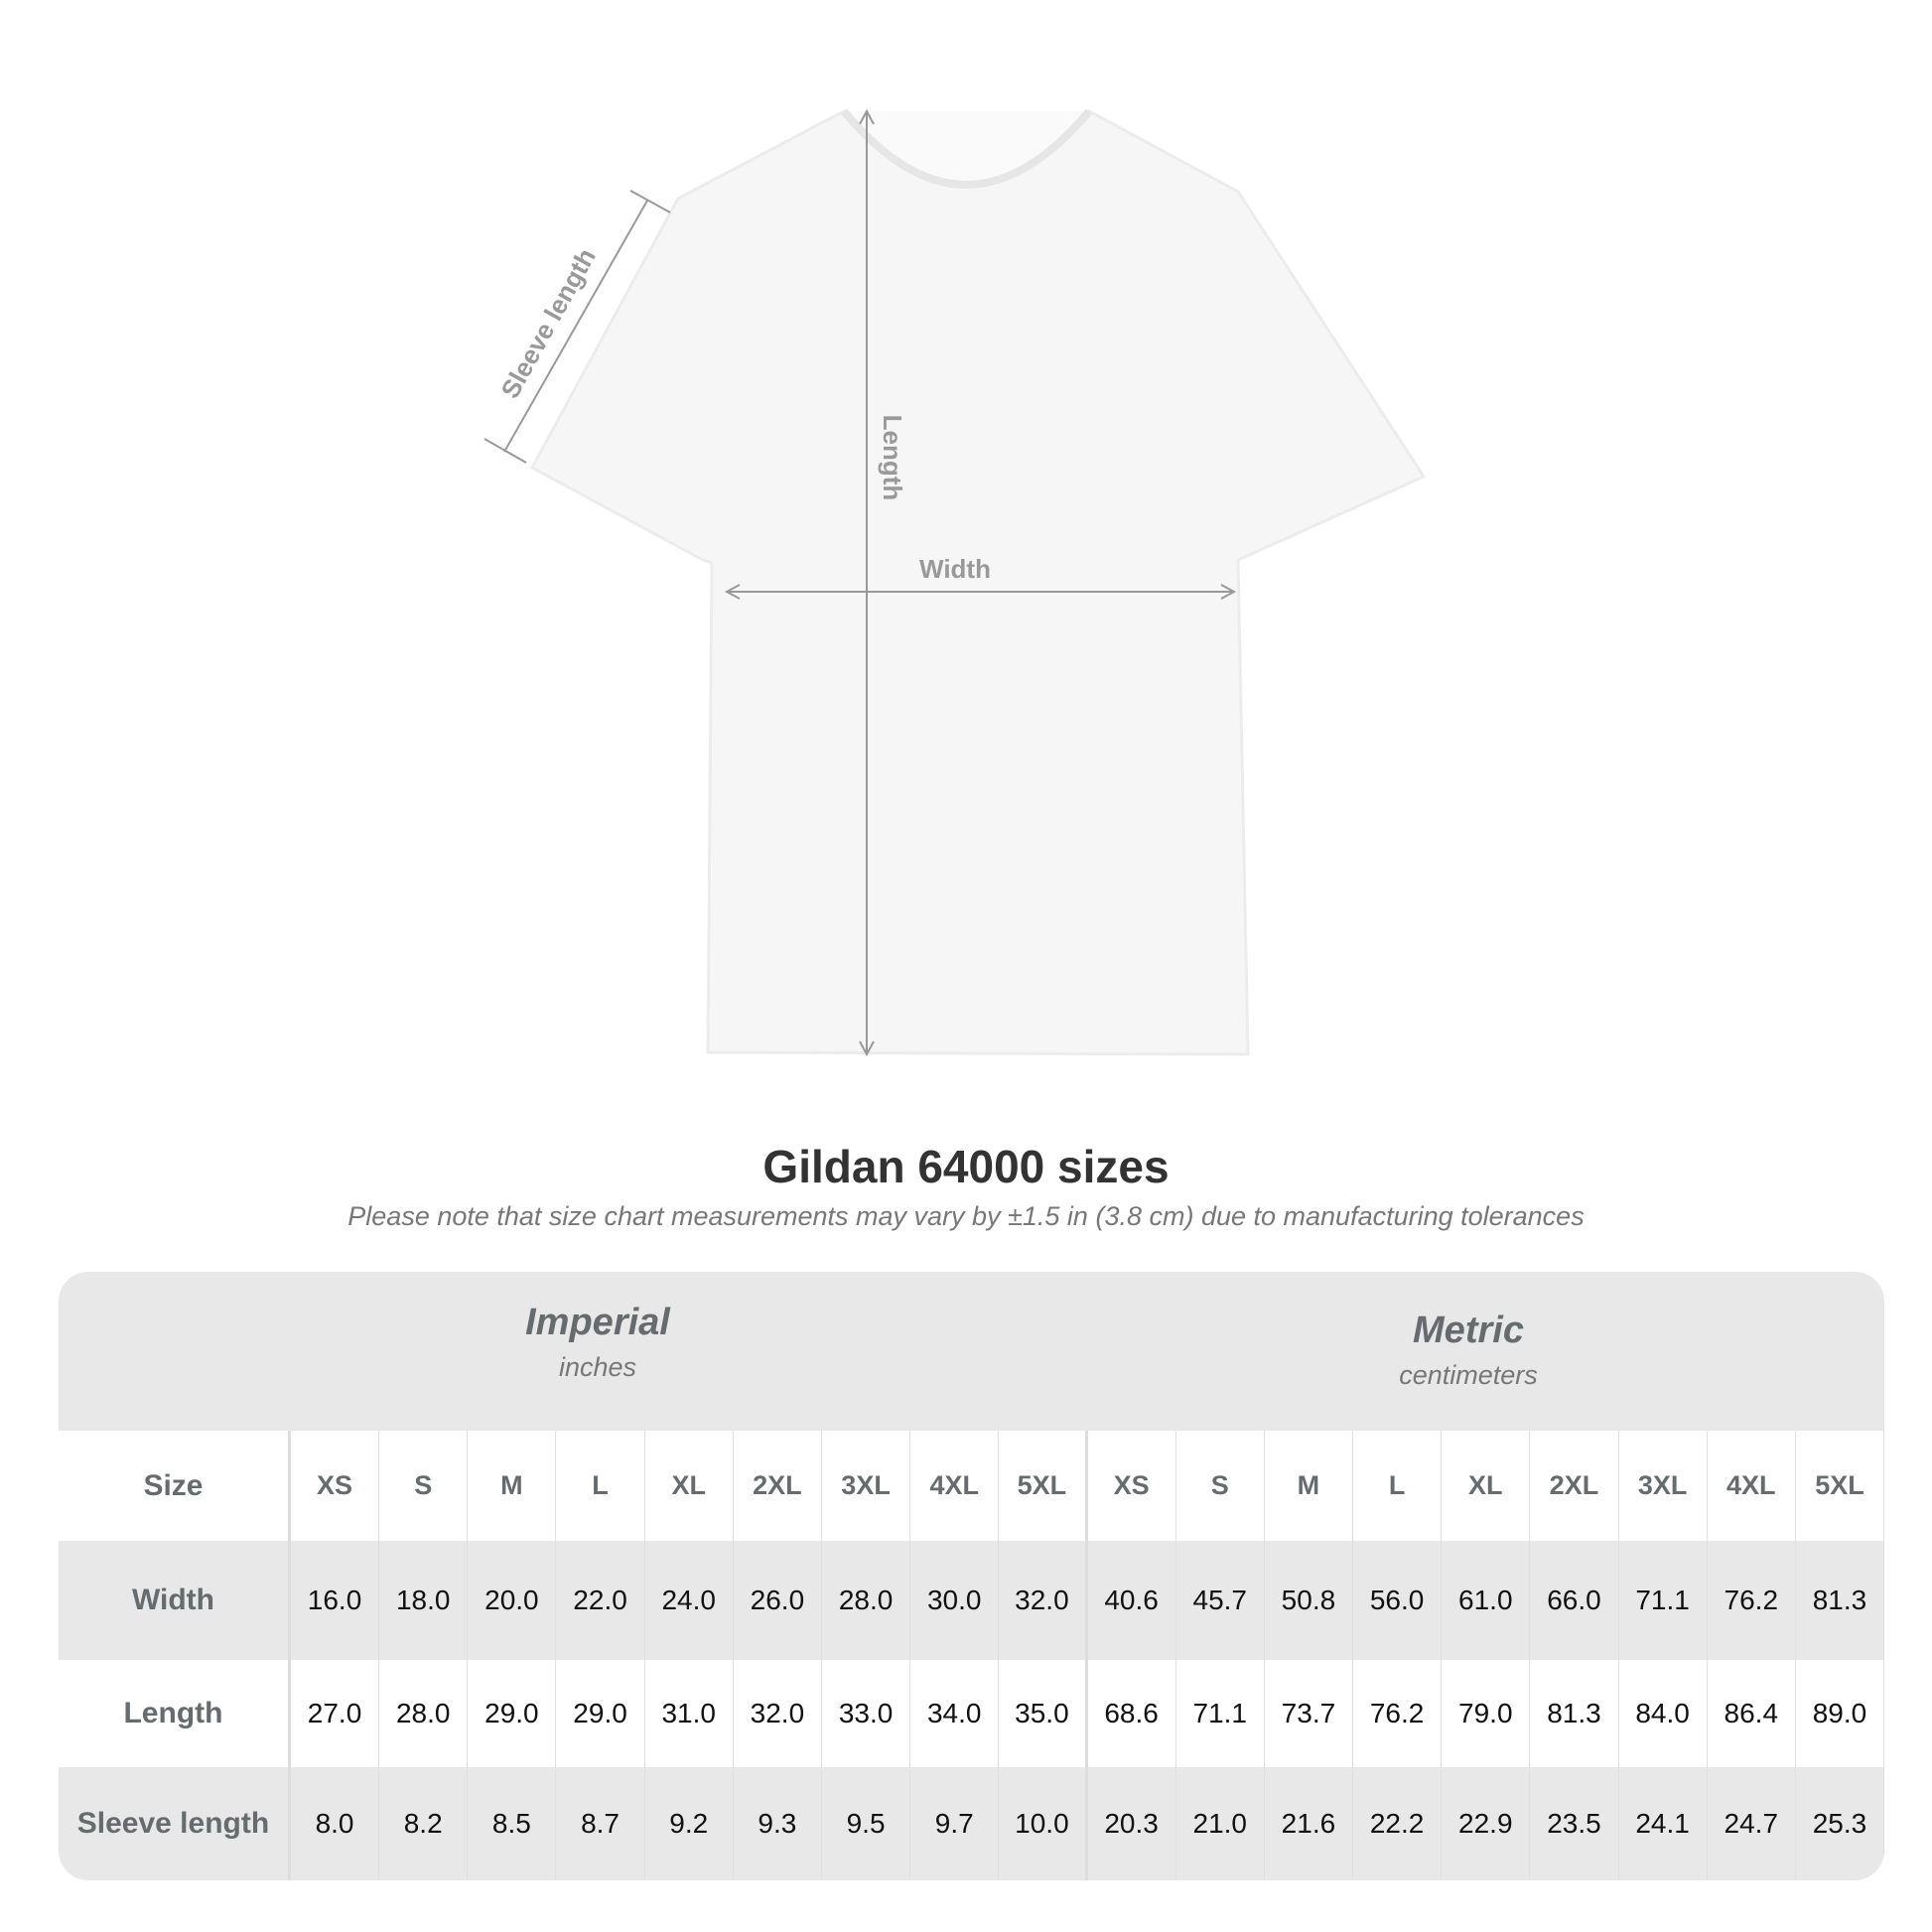 The width and height of the screenshot is (1932, 1932). I want to click on imperial-size-header: 2XL, so click(778, 1486).